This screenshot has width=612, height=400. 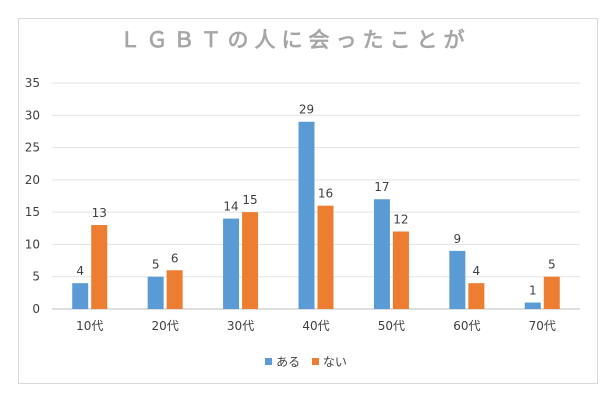 What do you see at coordinates (306, 361) in the screenshot?
I see `legend: ある ない` at bounding box center [306, 361].